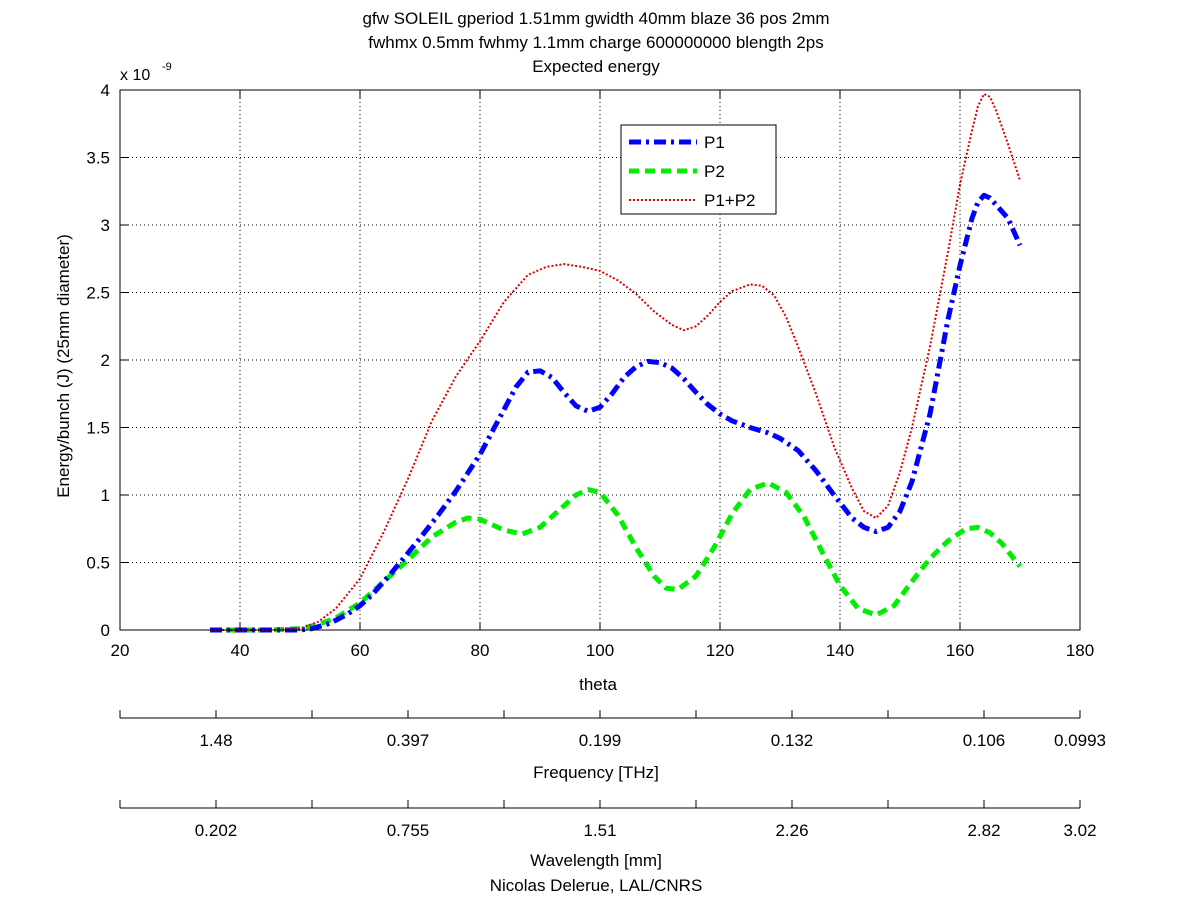  Describe the element at coordinates (600, 740) in the screenshot. I see `frequency-tick-label: 0.199` at that location.